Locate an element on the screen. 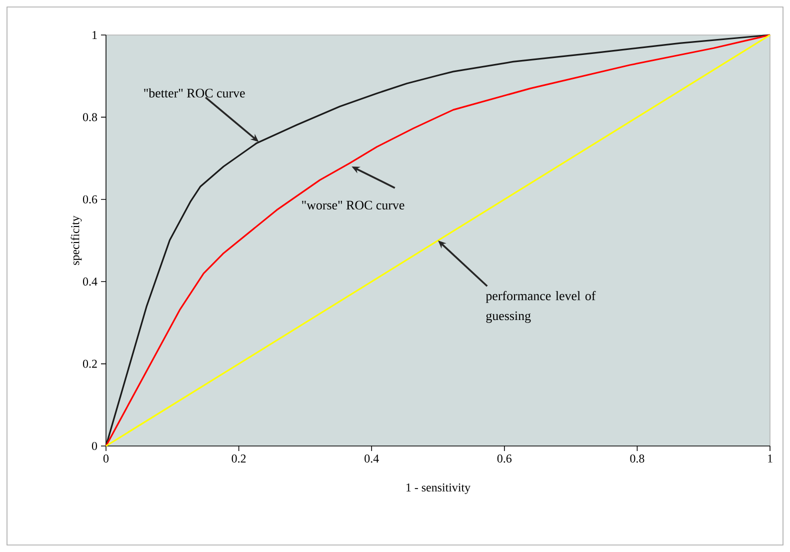 This screenshot has height=552, width=790. annotation: "better" ROC curve is located at coordinates (194, 93).